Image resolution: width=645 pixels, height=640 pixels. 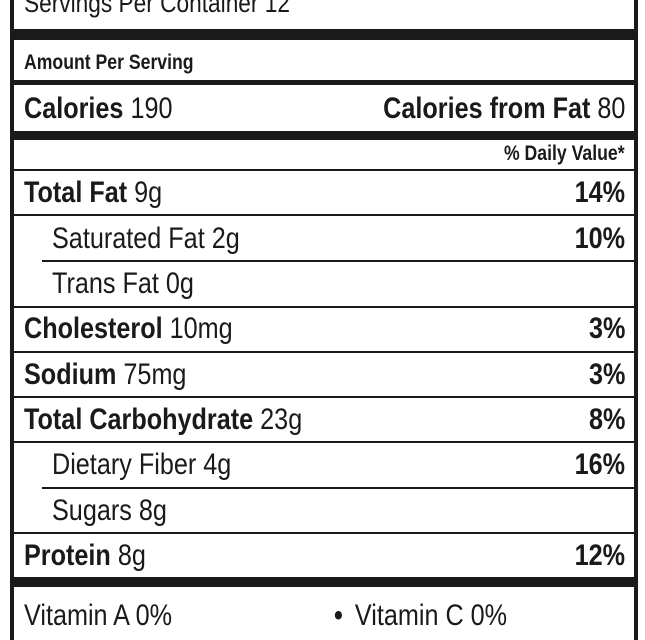 I want to click on label-border-right, so click(x=636, y=320).